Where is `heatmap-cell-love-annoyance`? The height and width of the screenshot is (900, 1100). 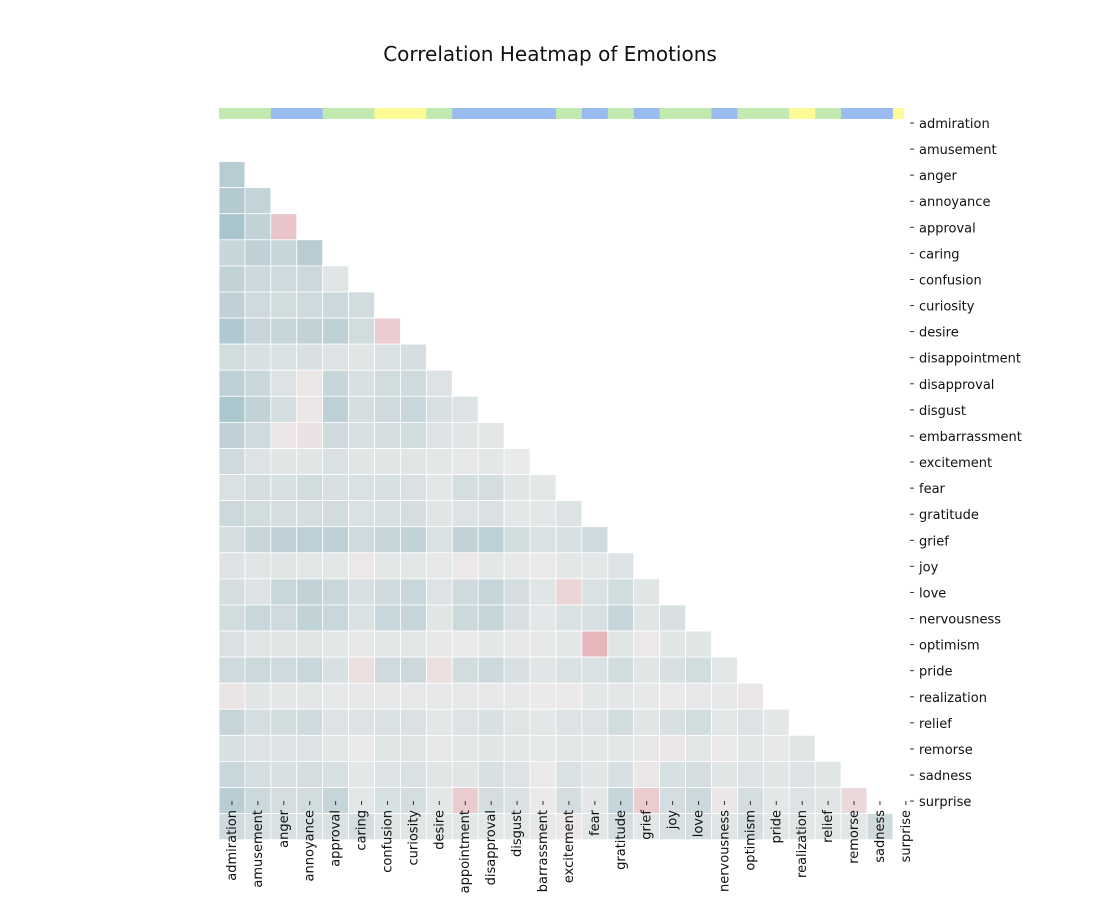
heatmap-cell-love-annoyance is located at coordinates (310, 618).